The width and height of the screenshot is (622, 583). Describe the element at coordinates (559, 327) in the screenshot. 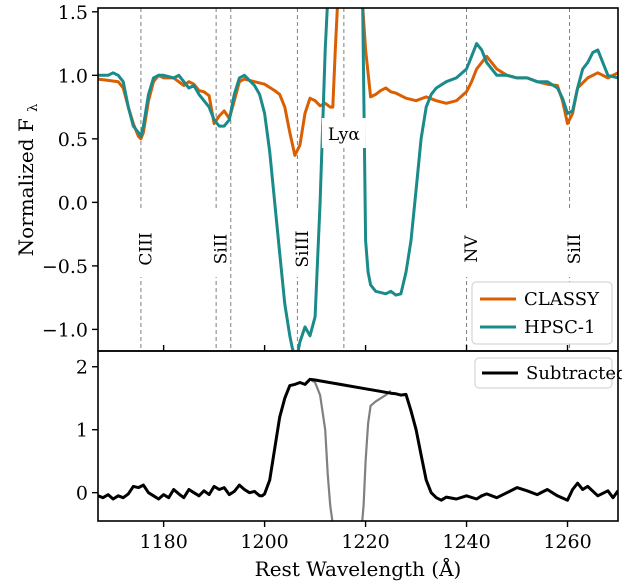

I see `legend-label-hpsc: HPSC-1` at that location.